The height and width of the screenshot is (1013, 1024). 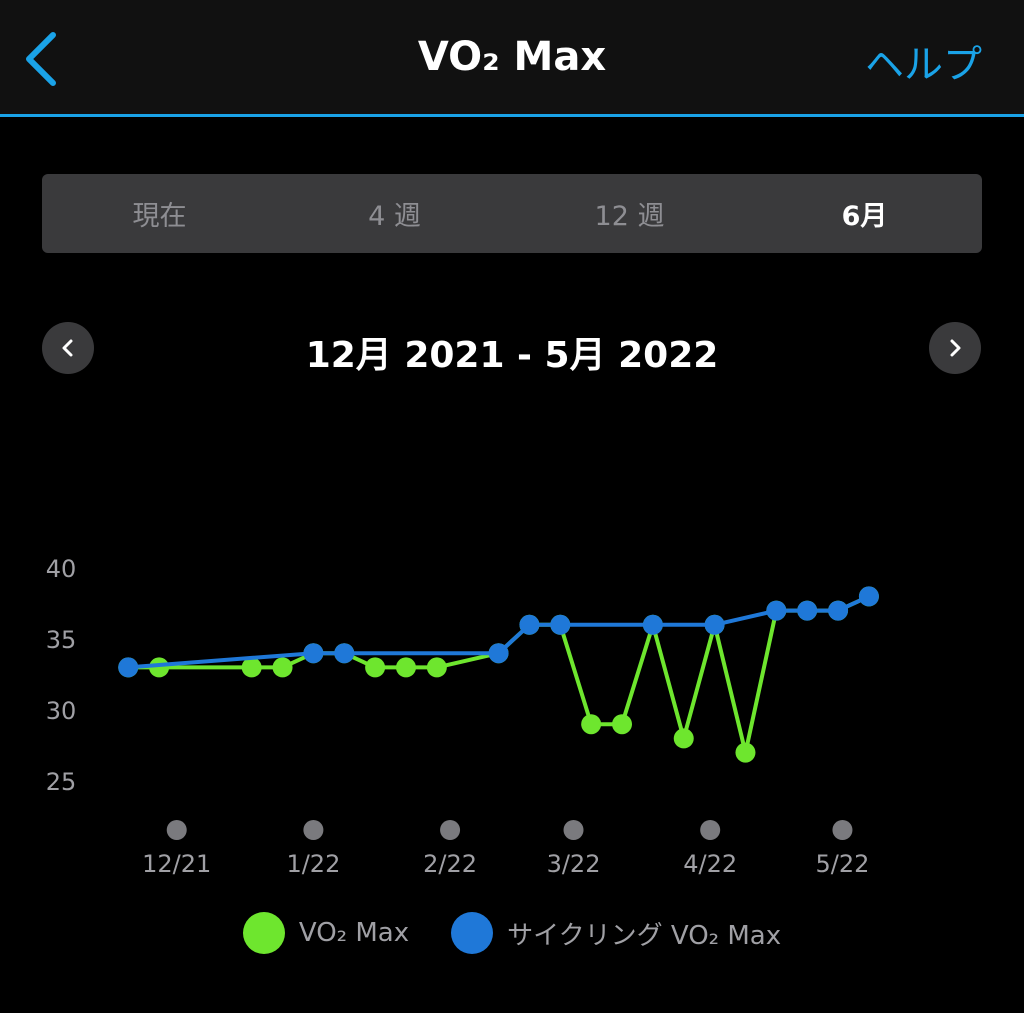 What do you see at coordinates (864, 216) in the screenshot?
I see `tab-6-months: 6月` at bounding box center [864, 216].